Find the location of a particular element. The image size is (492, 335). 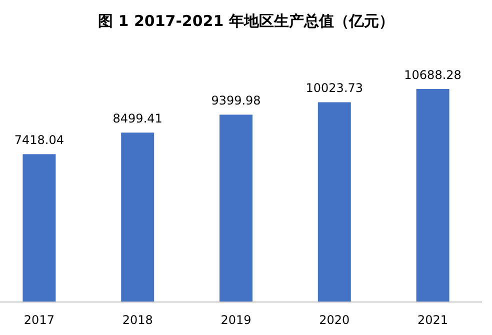

data-label: 8499.41 is located at coordinates (137, 119).